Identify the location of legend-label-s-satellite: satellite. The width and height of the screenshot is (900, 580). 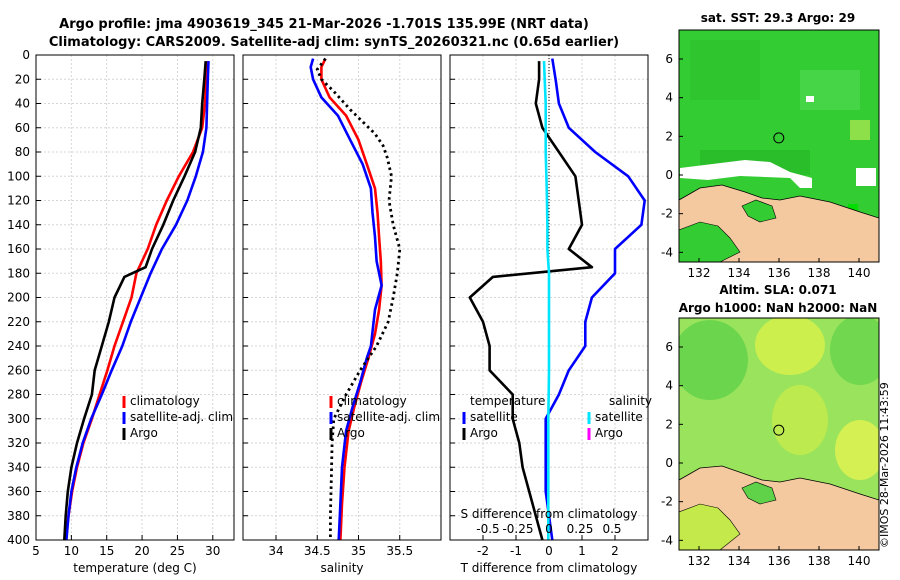
(619, 417).